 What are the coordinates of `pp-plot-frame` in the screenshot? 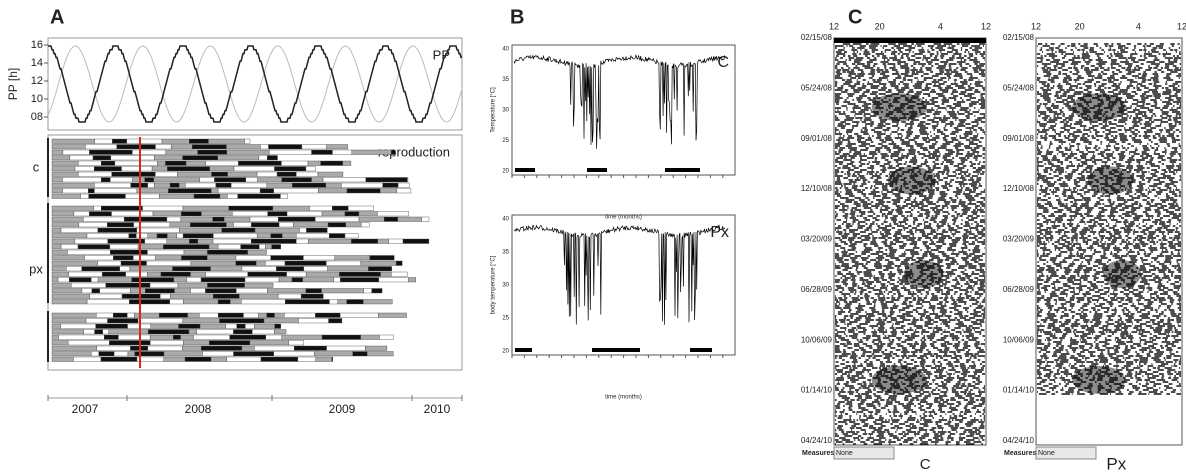 It's located at (255, 84).